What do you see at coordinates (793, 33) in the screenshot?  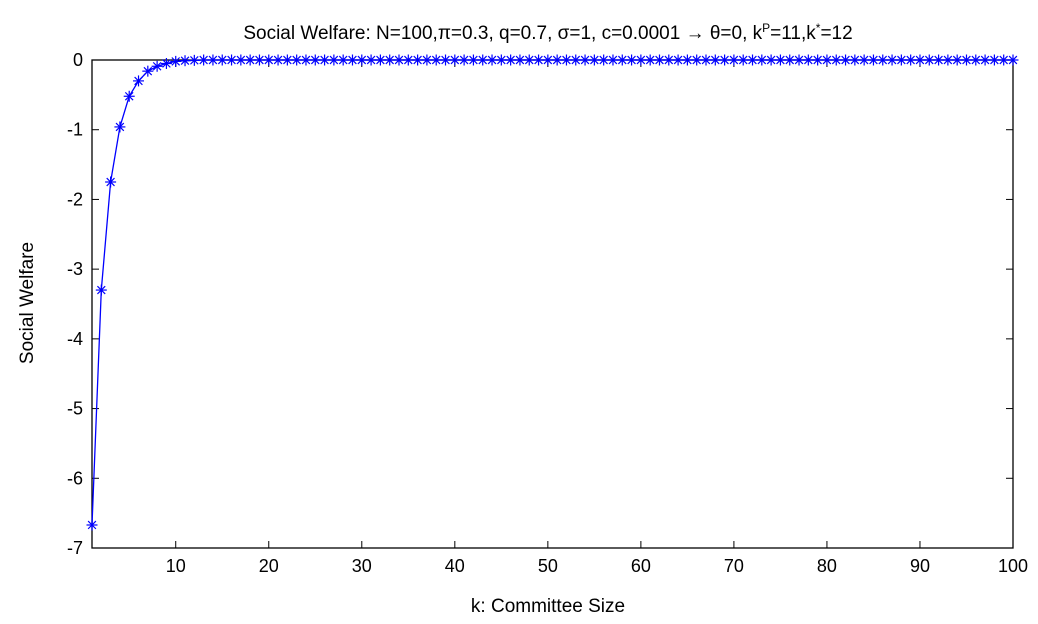 I see `chart-title-mid: =11,k` at bounding box center [793, 33].